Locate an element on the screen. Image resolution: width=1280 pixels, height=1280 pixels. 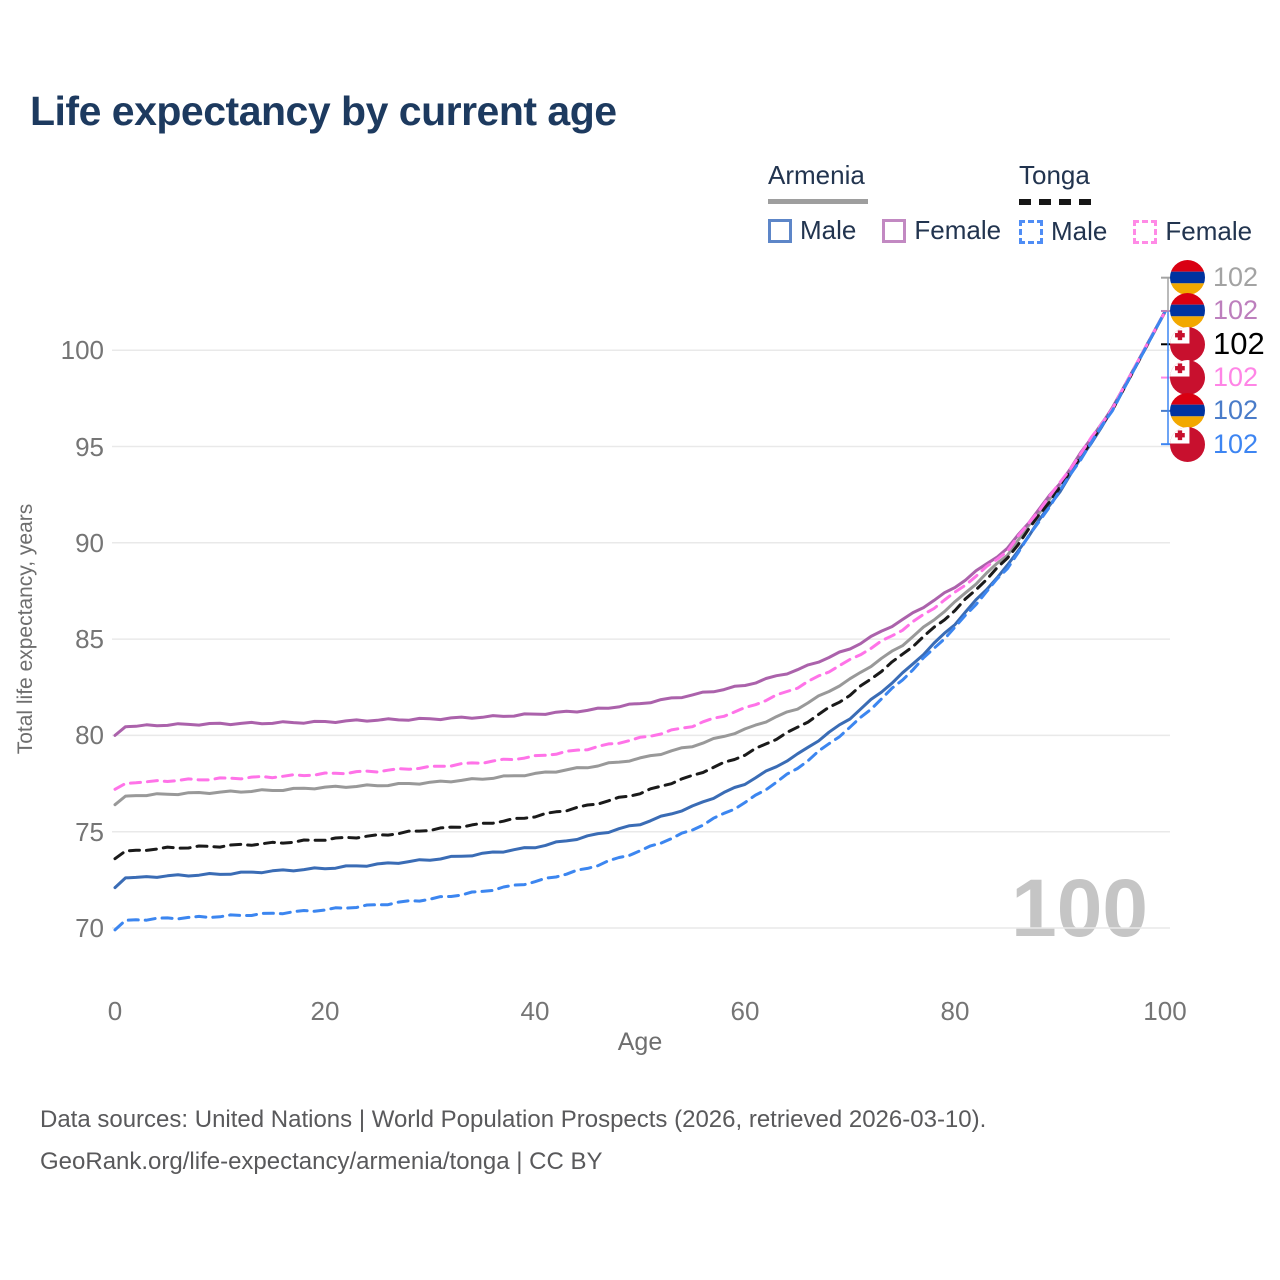
legend-armenia-line-sample is located at coordinates (818, 201).